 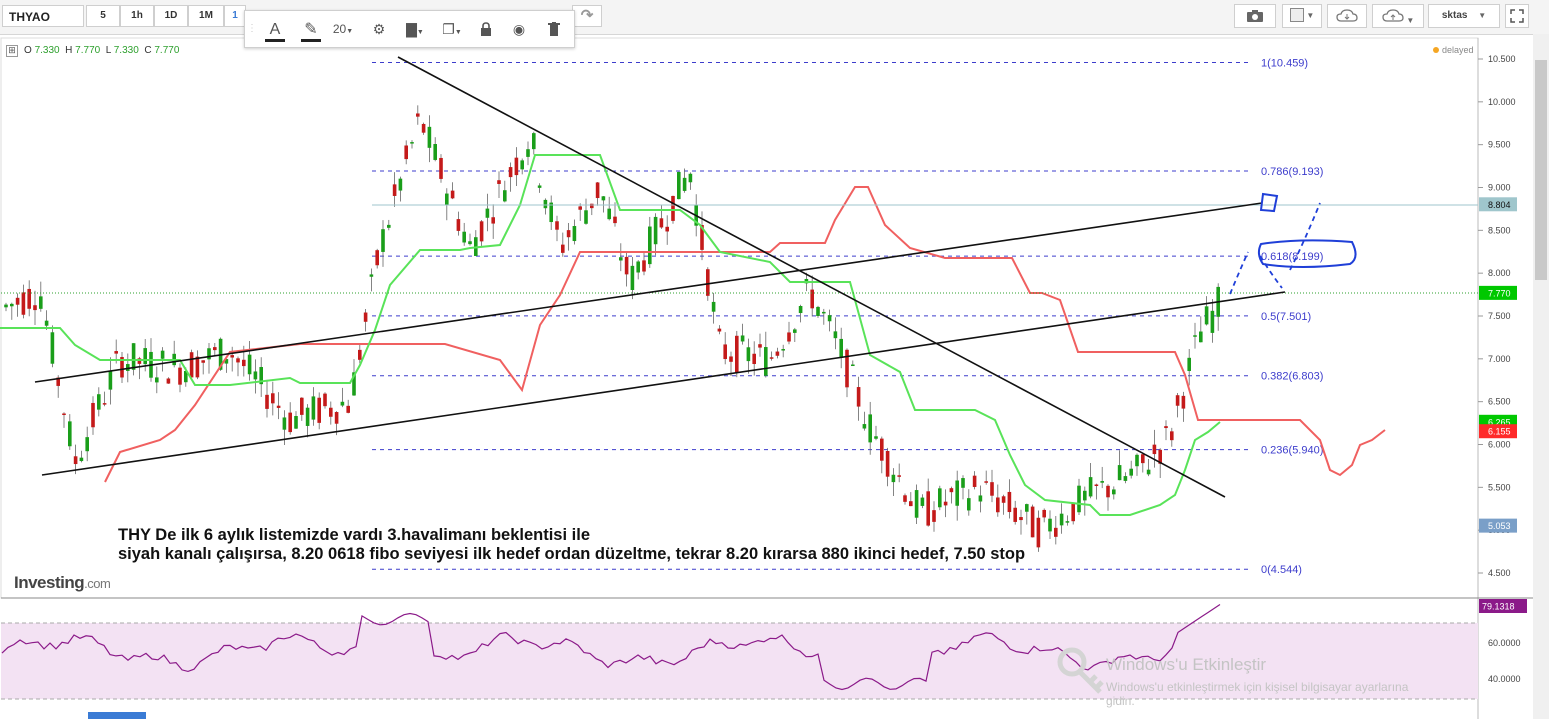 What do you see at coordinates (1541, 170) in the screenshot?
I see `scrollbar-thumb` at bounding box center [1541, 170].